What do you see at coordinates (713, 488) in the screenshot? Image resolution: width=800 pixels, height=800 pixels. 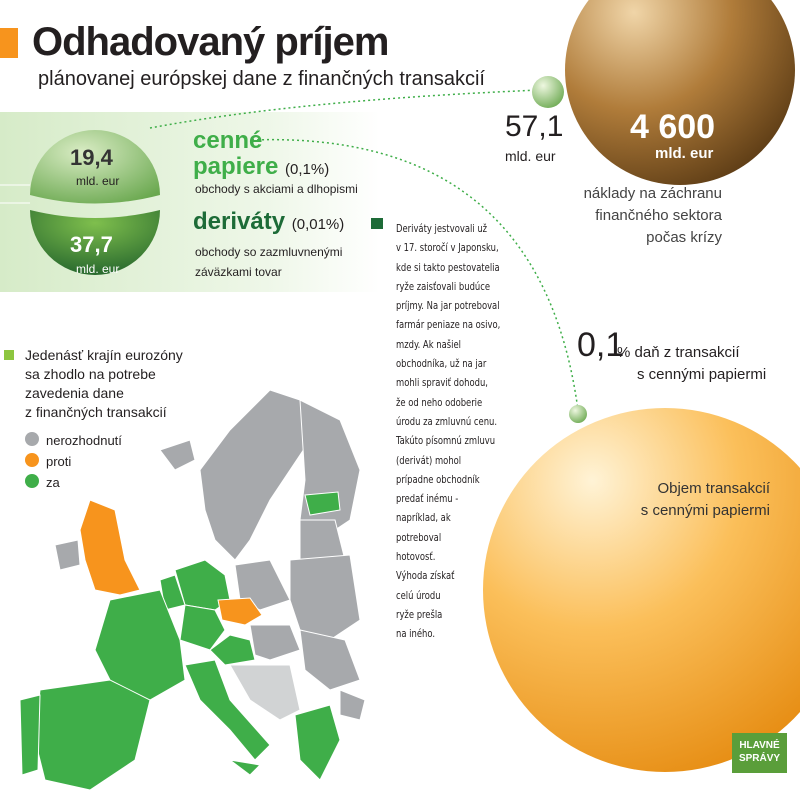 I see `text-line: Objem transakcií` at bounding box center [713, 488].